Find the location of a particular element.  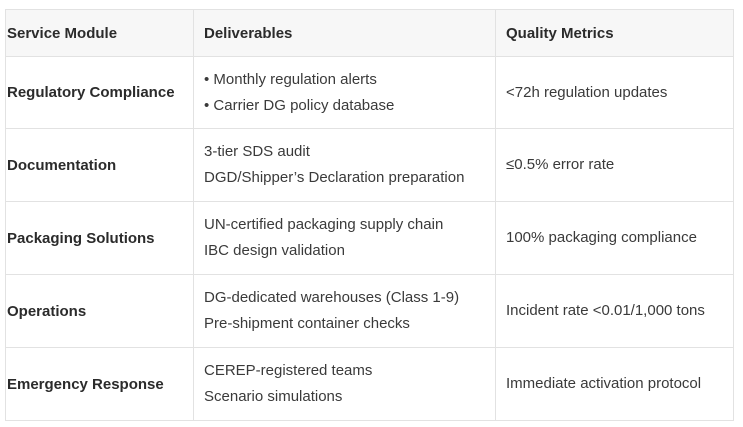

header-quality-metrics: Quality Metrics is located at coordinates (614, 33).